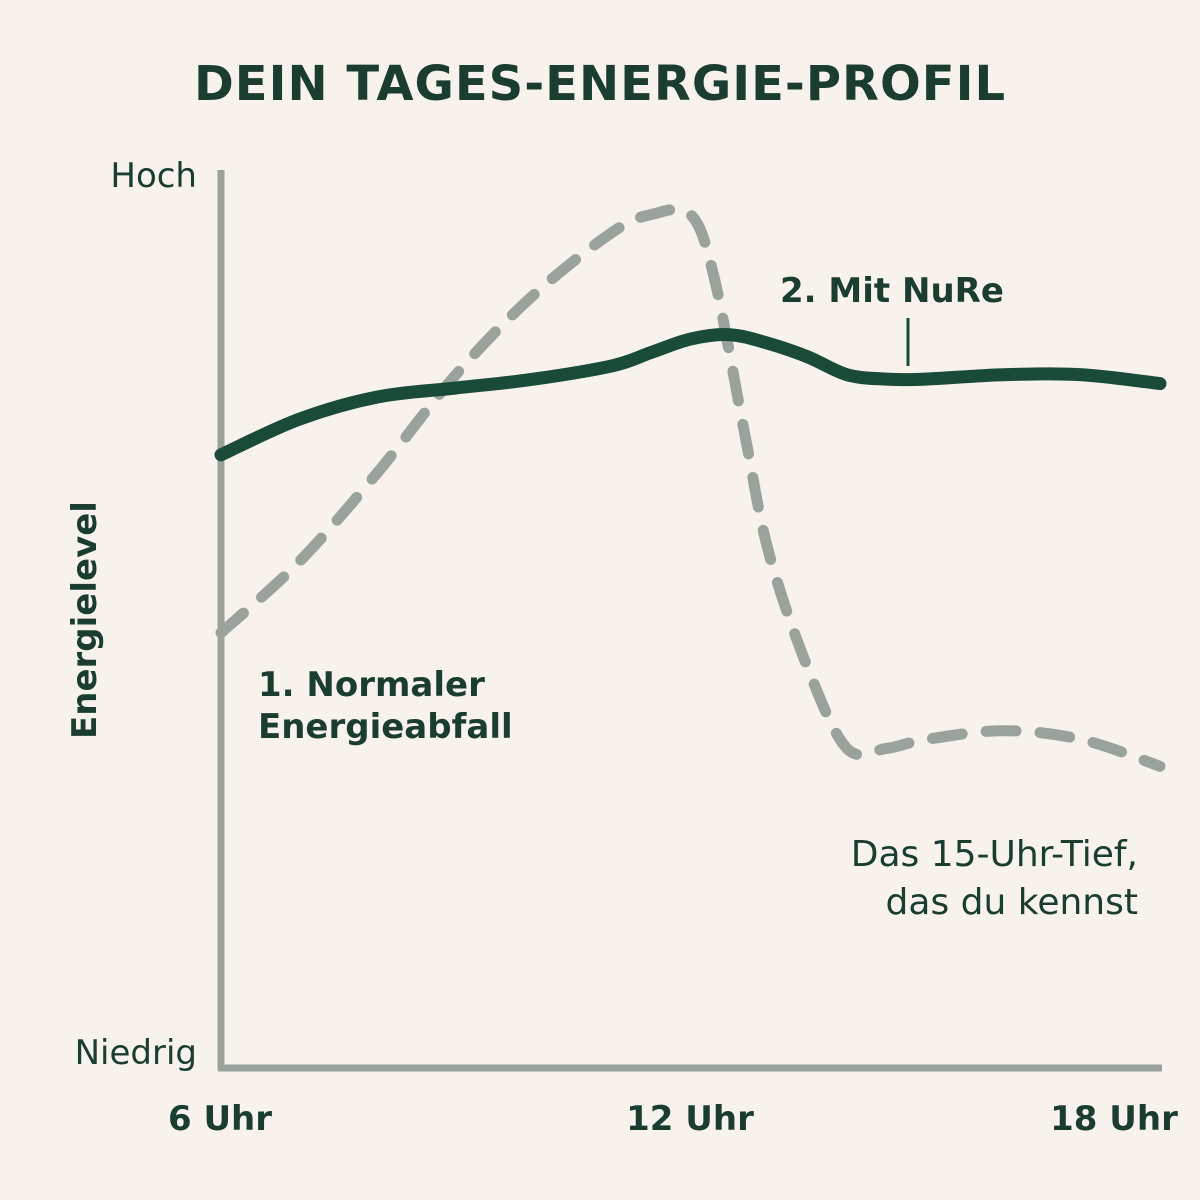 Image resolution: width=1200 pixels, height=1200 pixels. I want to click on series-label-normal: 1. Normaler Energieabfall, so click(385, 706).